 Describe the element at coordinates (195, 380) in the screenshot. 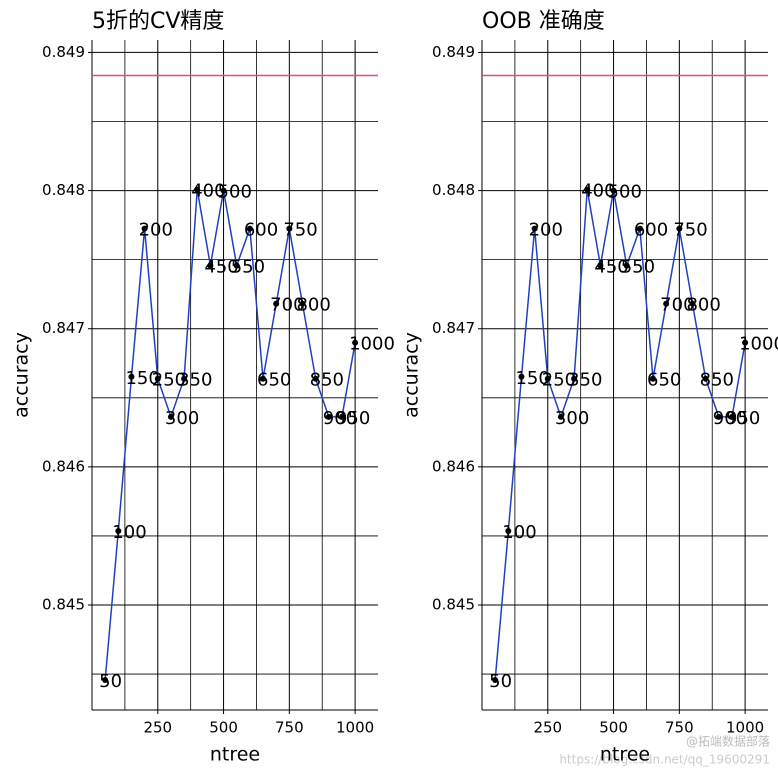

I see `point-label: 350` at that location.